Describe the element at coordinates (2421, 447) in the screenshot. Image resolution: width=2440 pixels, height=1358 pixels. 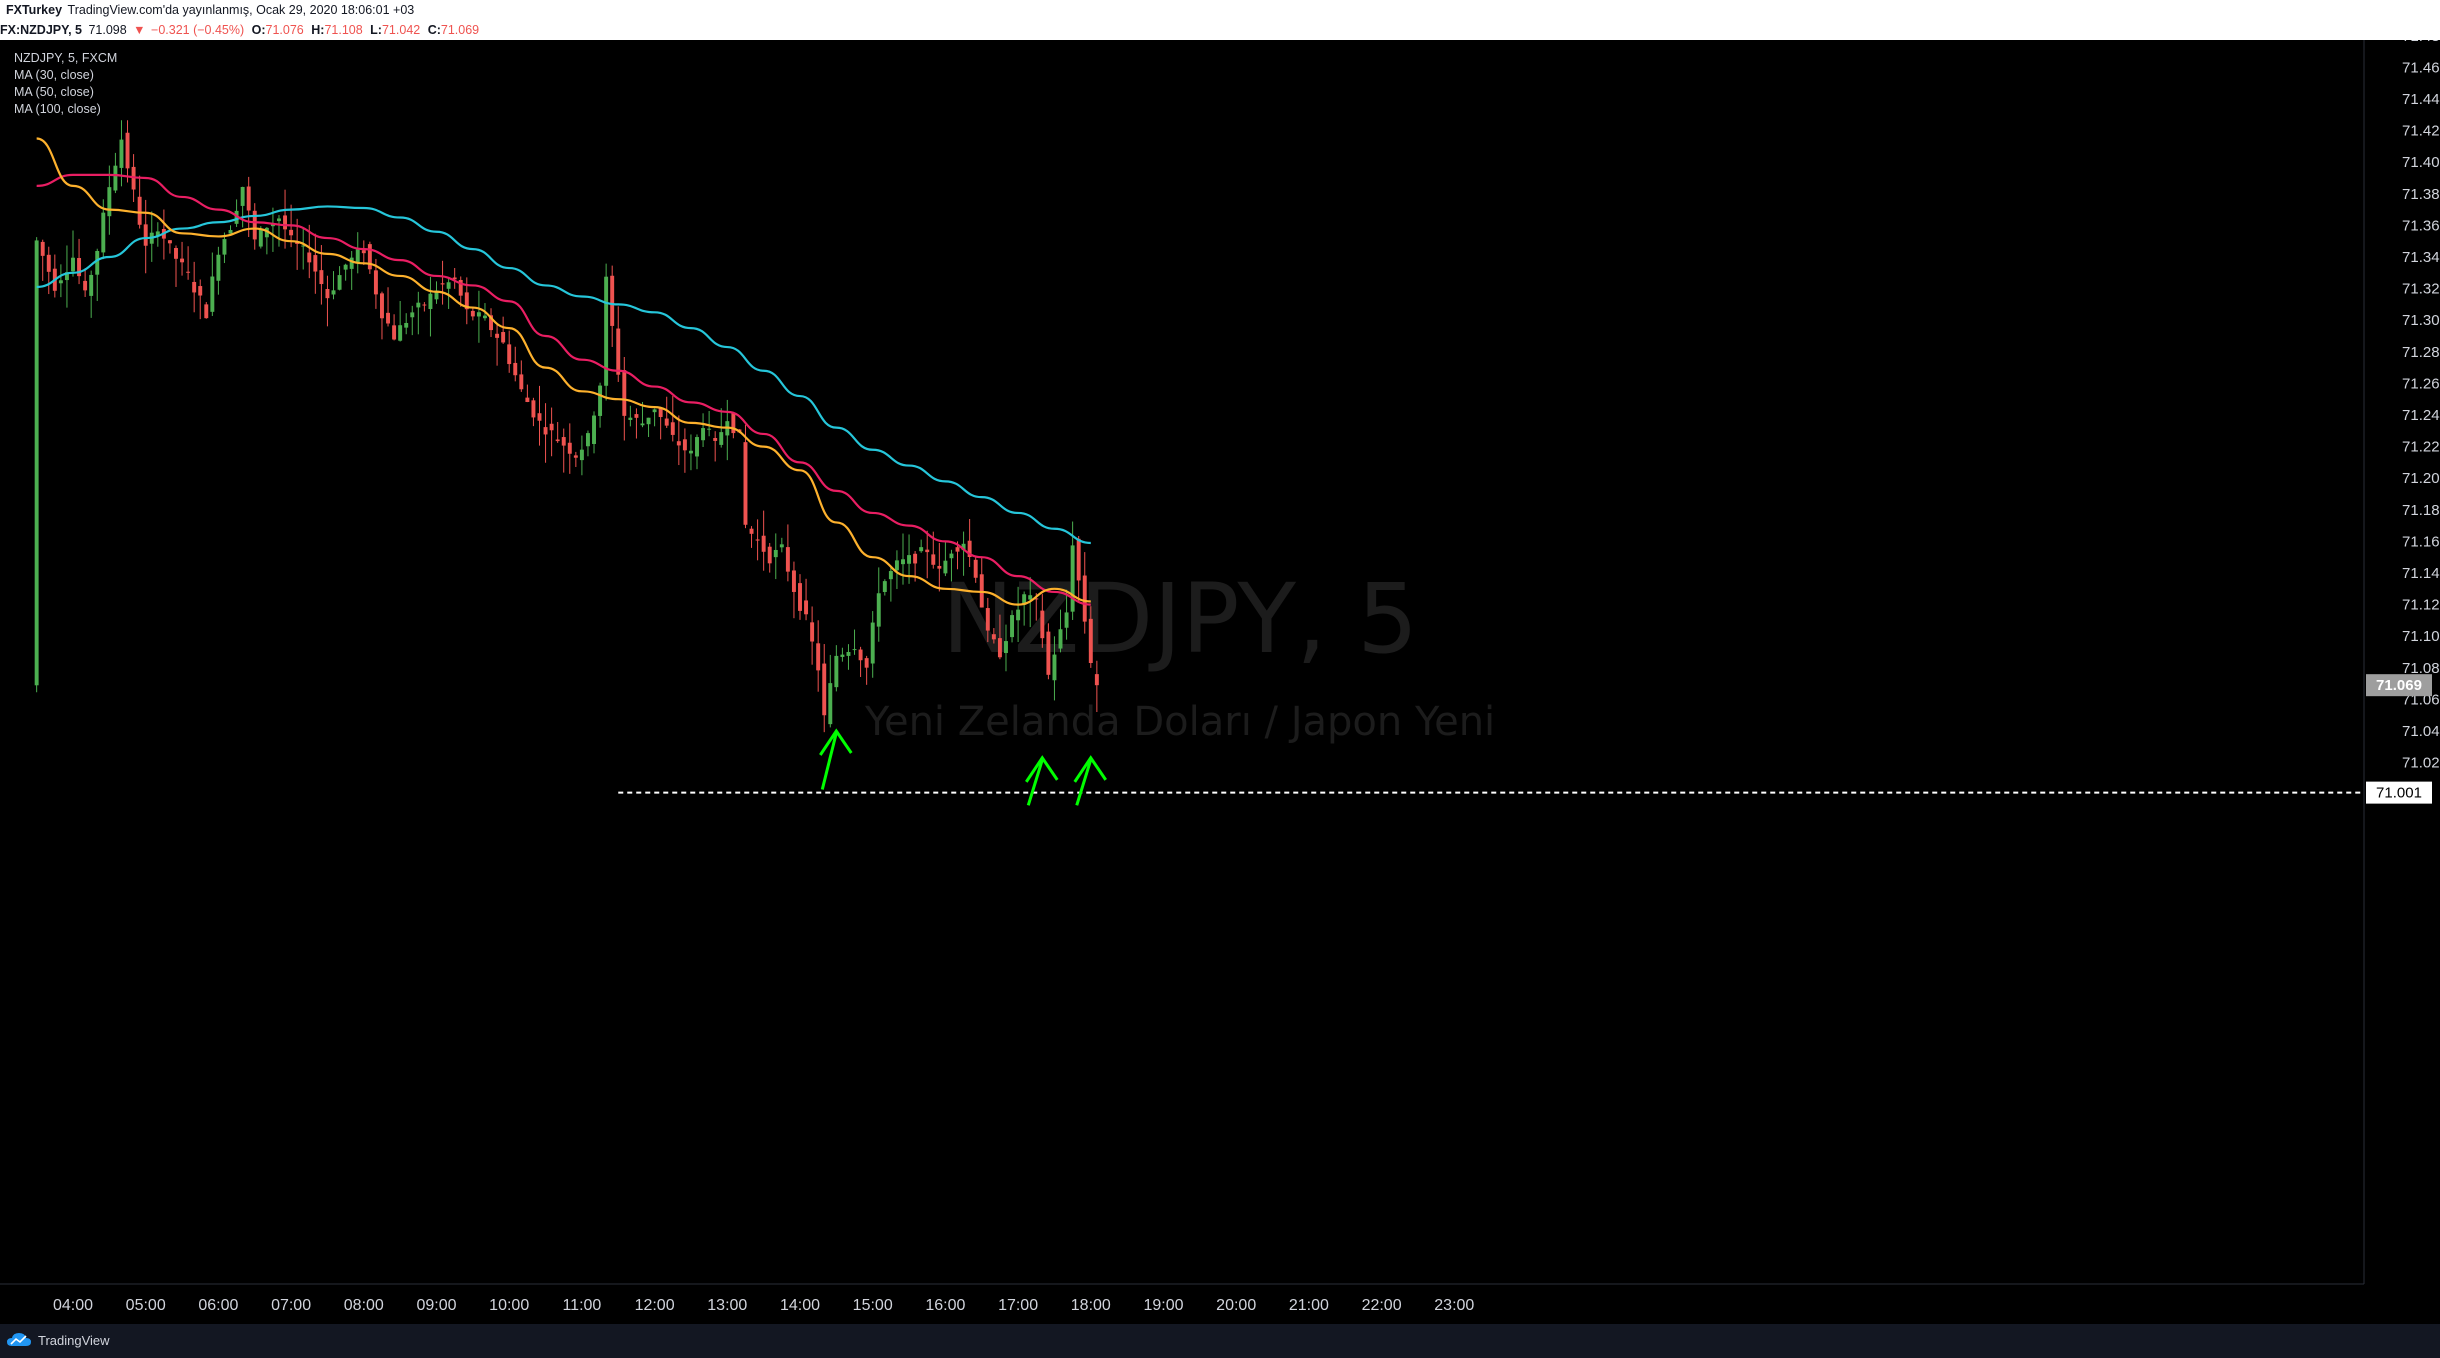
I see `price-tick-label: 71.220` at that location.